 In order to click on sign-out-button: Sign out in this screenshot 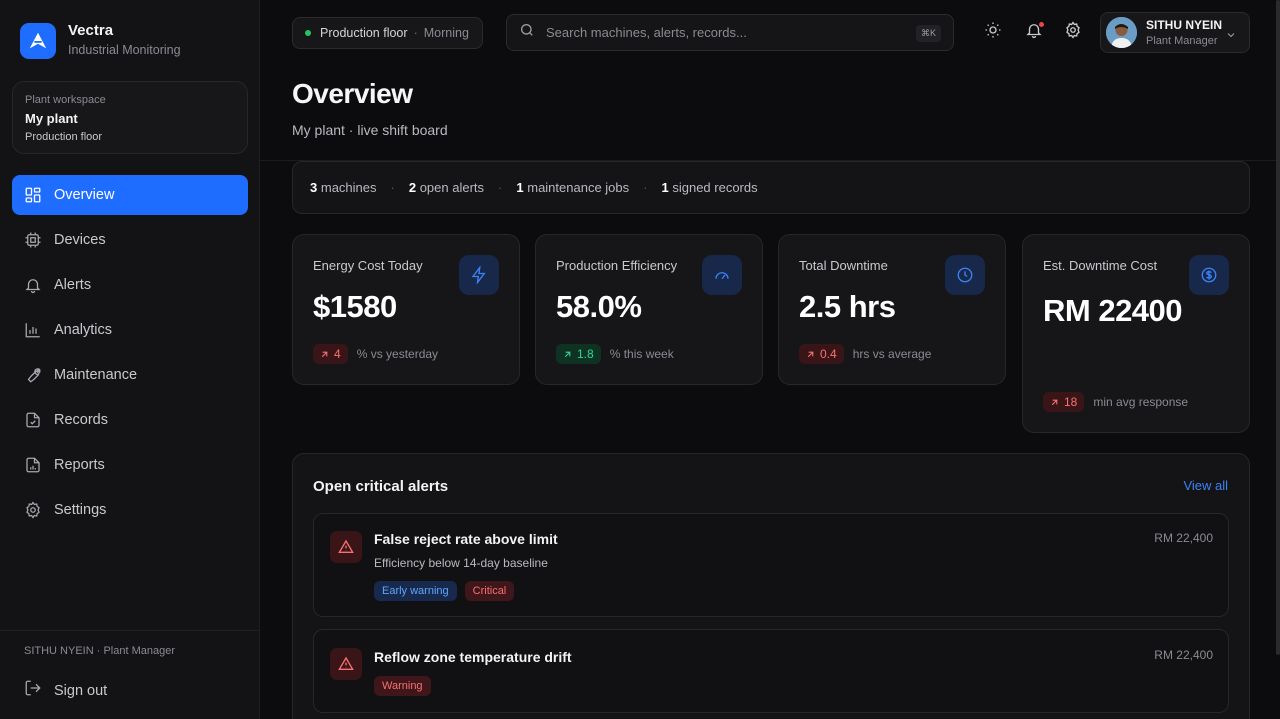, I will do `click(65, 690)`.